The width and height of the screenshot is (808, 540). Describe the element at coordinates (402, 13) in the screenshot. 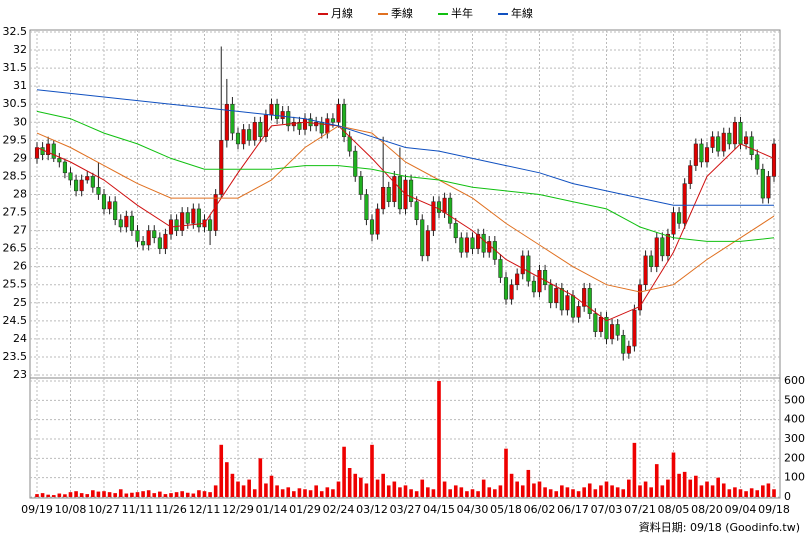

I see `legend-label: 季線` at that location.